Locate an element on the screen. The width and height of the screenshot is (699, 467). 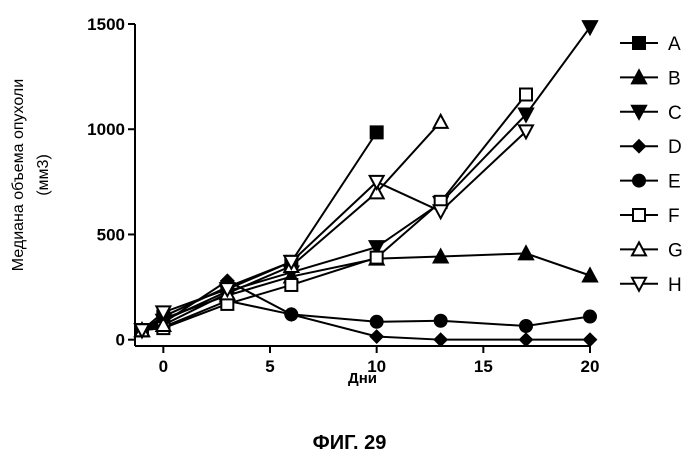
x-tick-label: 20 is located at coordinates (590, 366).